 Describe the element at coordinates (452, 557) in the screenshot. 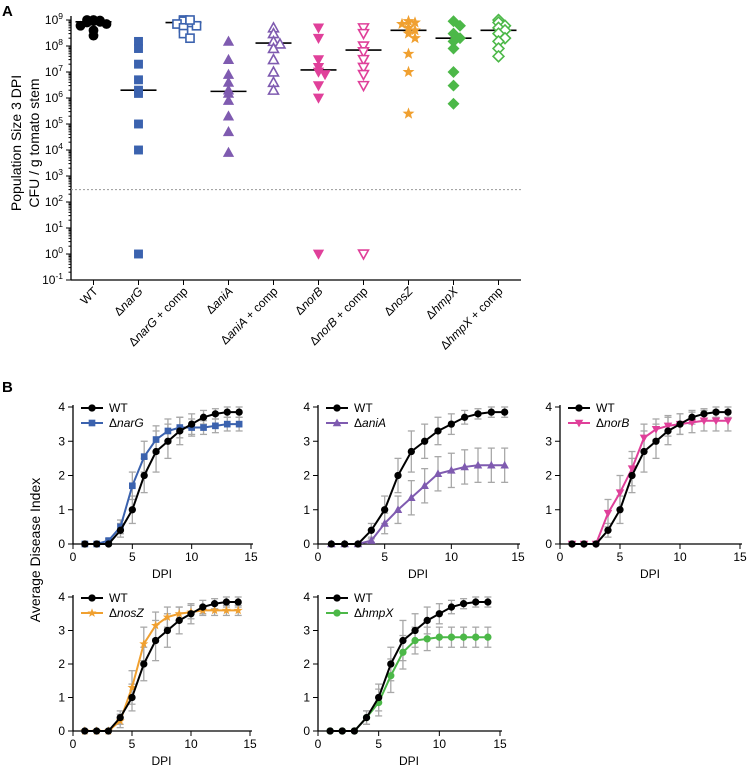

I see `panel-b-x-tick-label: 10` at that location.